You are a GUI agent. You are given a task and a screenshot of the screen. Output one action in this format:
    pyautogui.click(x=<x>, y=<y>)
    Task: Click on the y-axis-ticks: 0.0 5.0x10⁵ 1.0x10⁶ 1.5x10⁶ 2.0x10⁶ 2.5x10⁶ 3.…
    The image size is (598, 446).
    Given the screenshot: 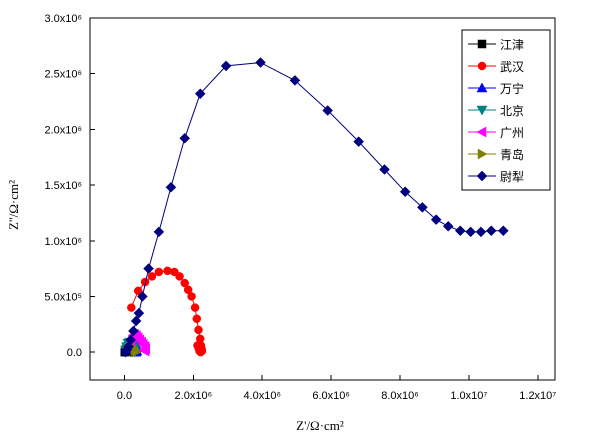 What is the action you would take?
    pyautogui.click(x=69, y=186)
    